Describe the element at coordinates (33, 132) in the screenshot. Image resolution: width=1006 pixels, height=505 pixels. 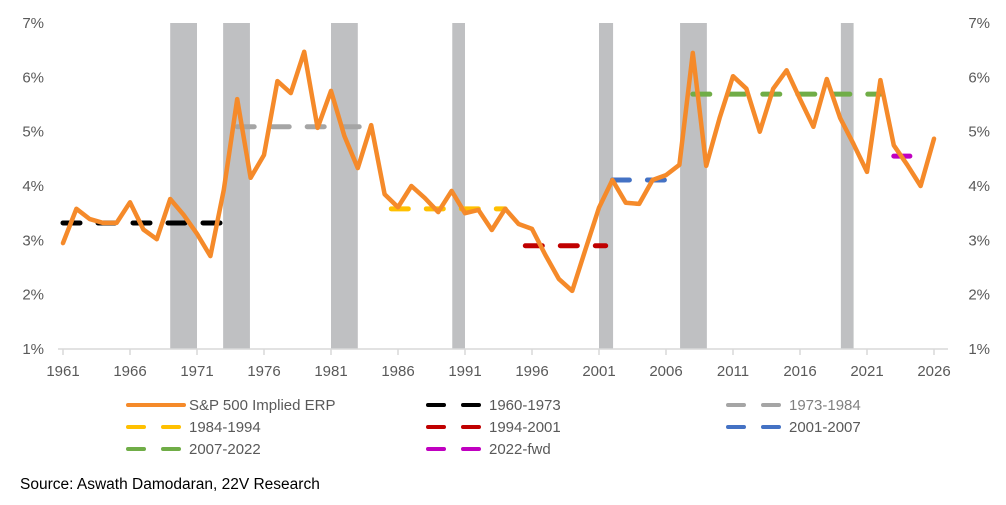
I see `y-tick-label-left: 5%` at that location.